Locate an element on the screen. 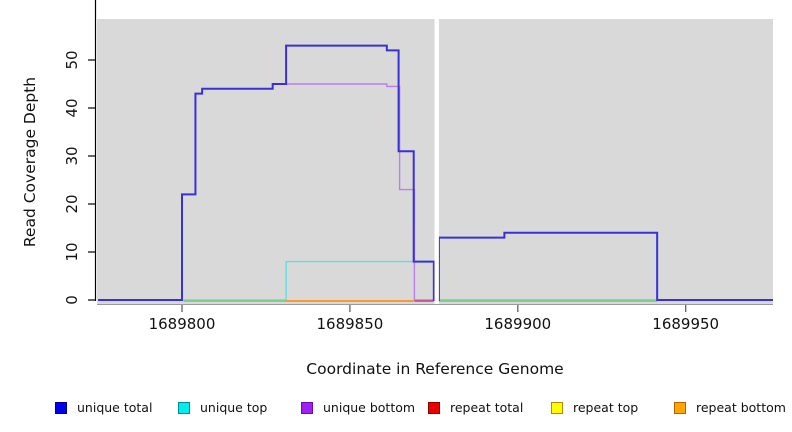 Image resolution: width=792 pixels, height=432 pixels. y-tick-label-40: 40 is located at coordinates (72, 108).